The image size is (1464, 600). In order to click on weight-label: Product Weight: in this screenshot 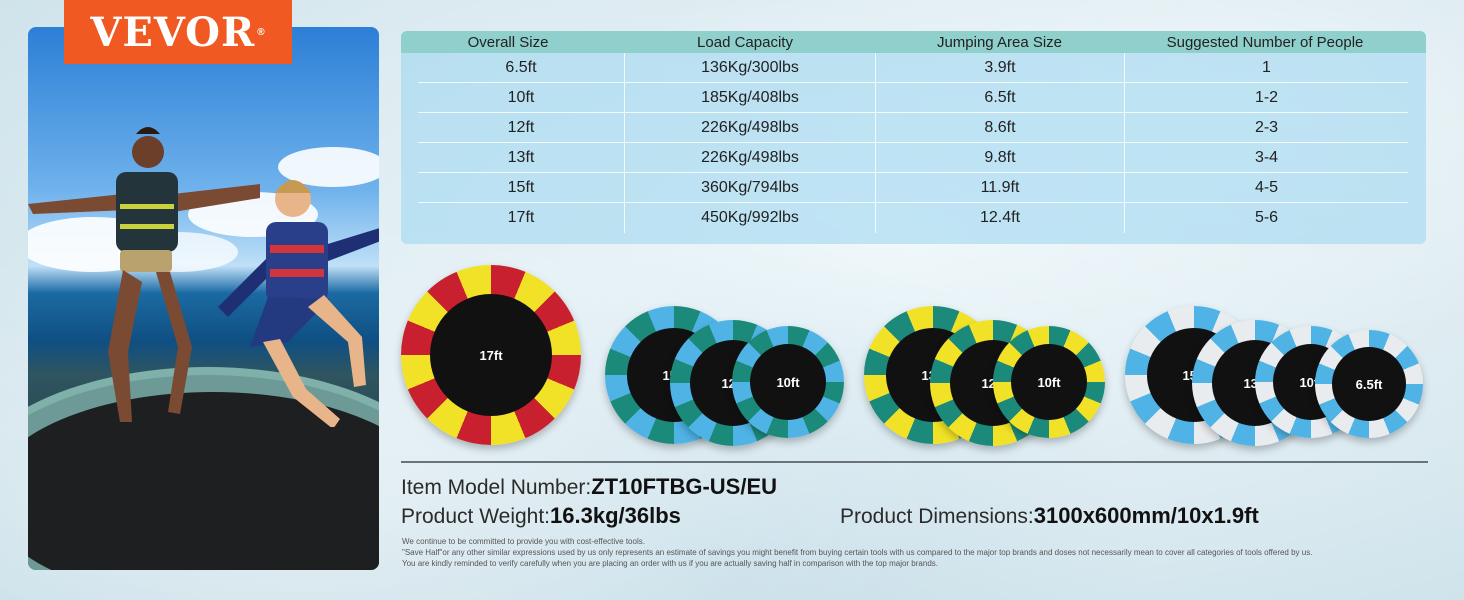, I will do `click(476, 516)`.